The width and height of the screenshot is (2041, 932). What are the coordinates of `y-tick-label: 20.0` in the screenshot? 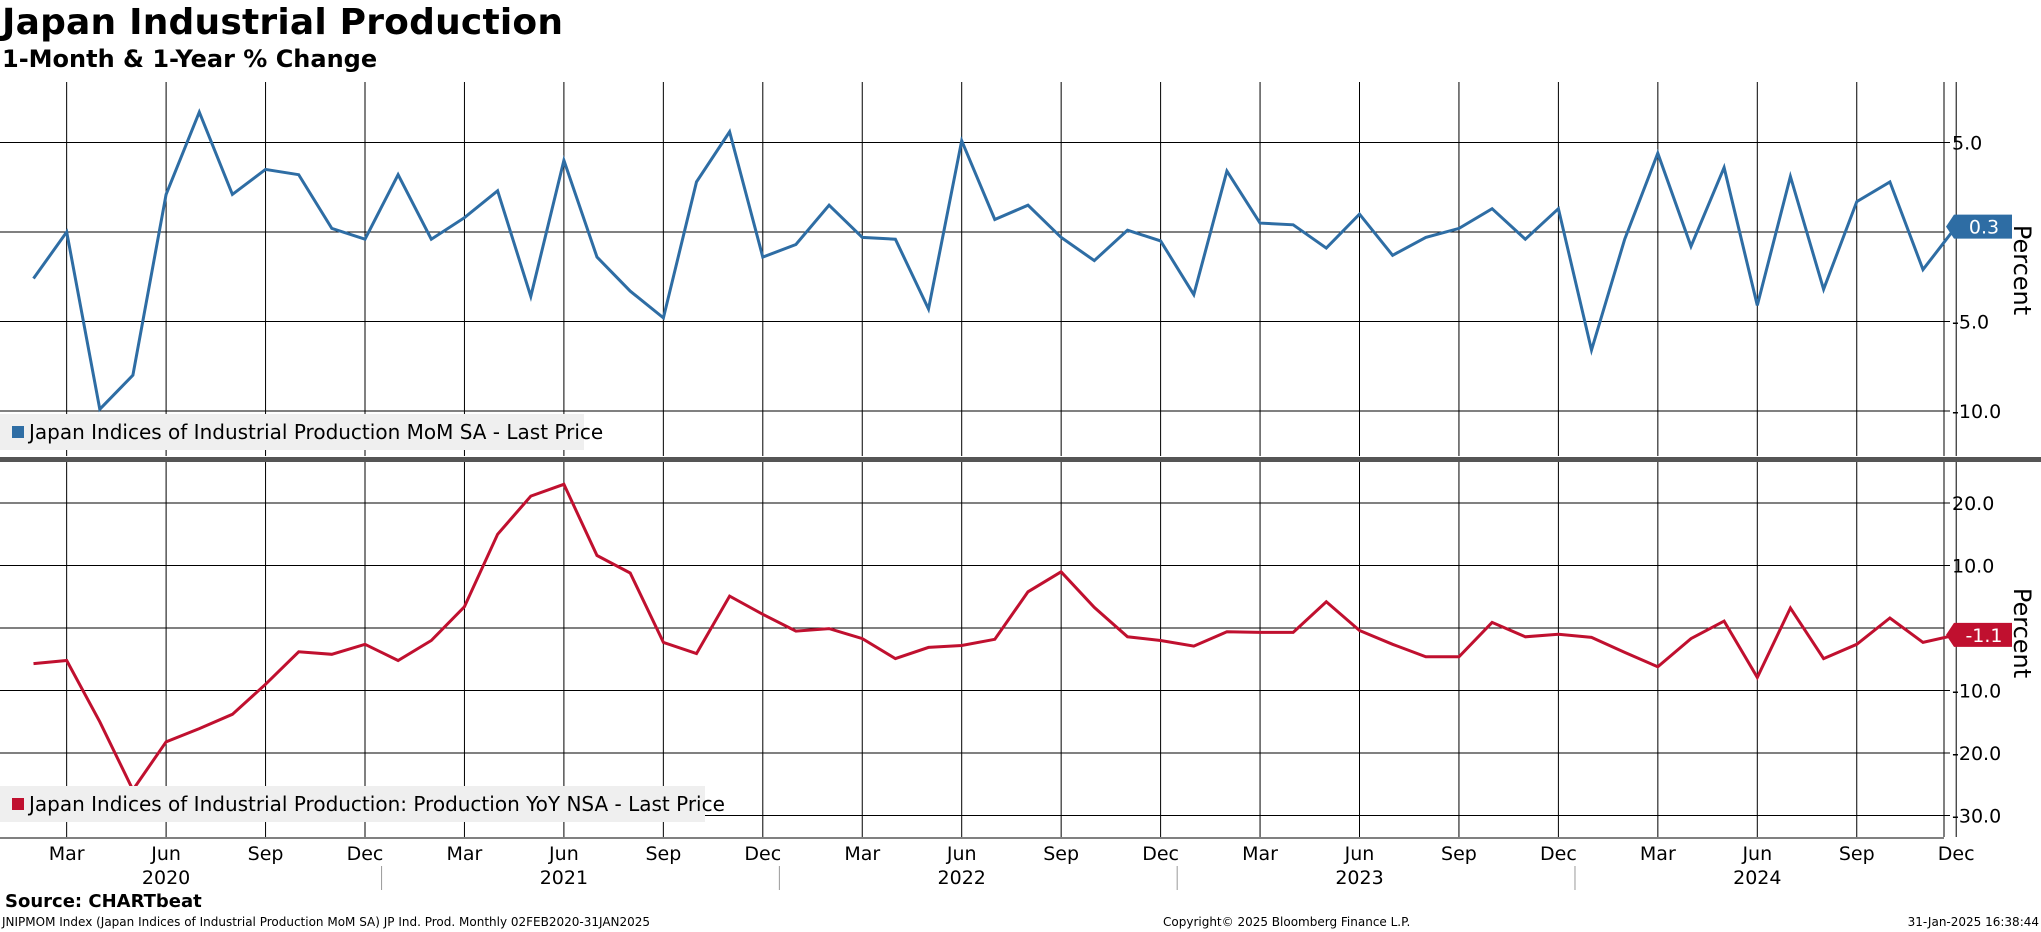 It's located at (1973, 504).